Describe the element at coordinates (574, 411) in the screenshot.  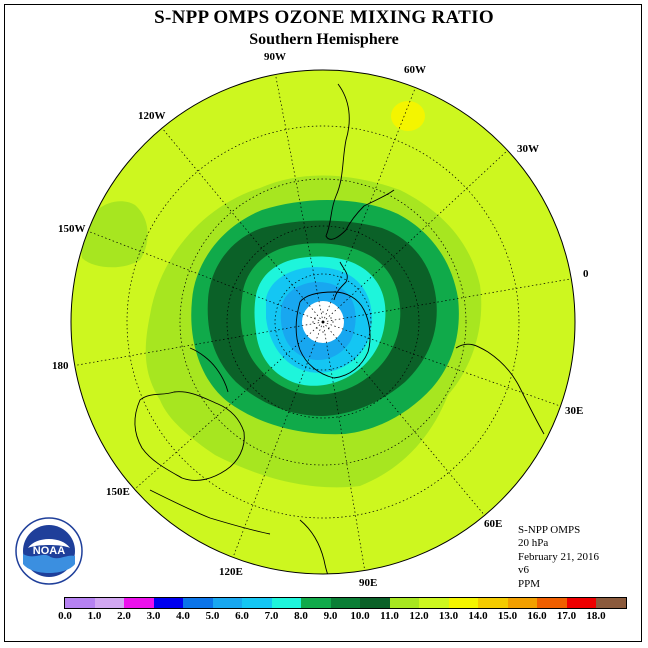
I see `lon-label-30e: 30E` at that location.